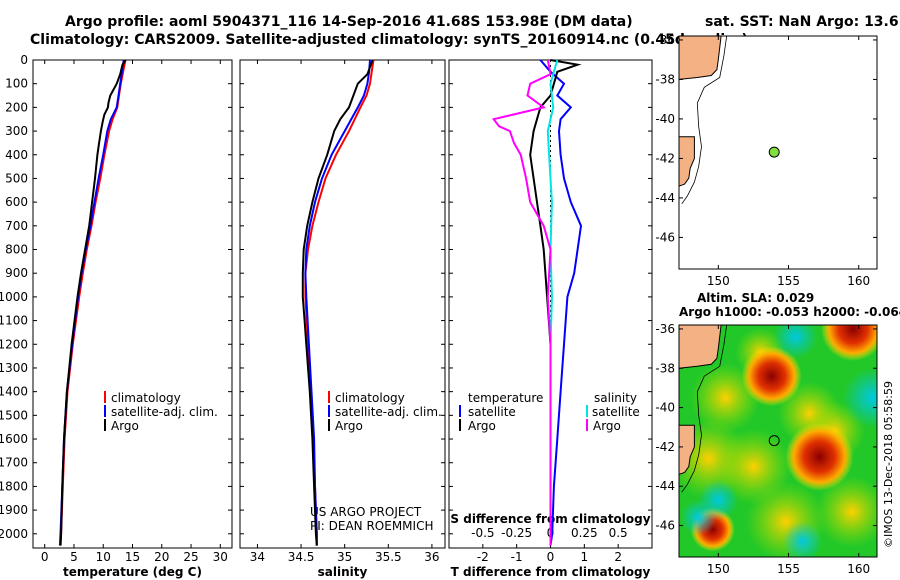 Image resolution: width=900 pixels, height=580 pixels. What do you see at coordinates (132, 557) in the screenshot?
I see `x-tick-label: 15` at bounding box center [132, 557].